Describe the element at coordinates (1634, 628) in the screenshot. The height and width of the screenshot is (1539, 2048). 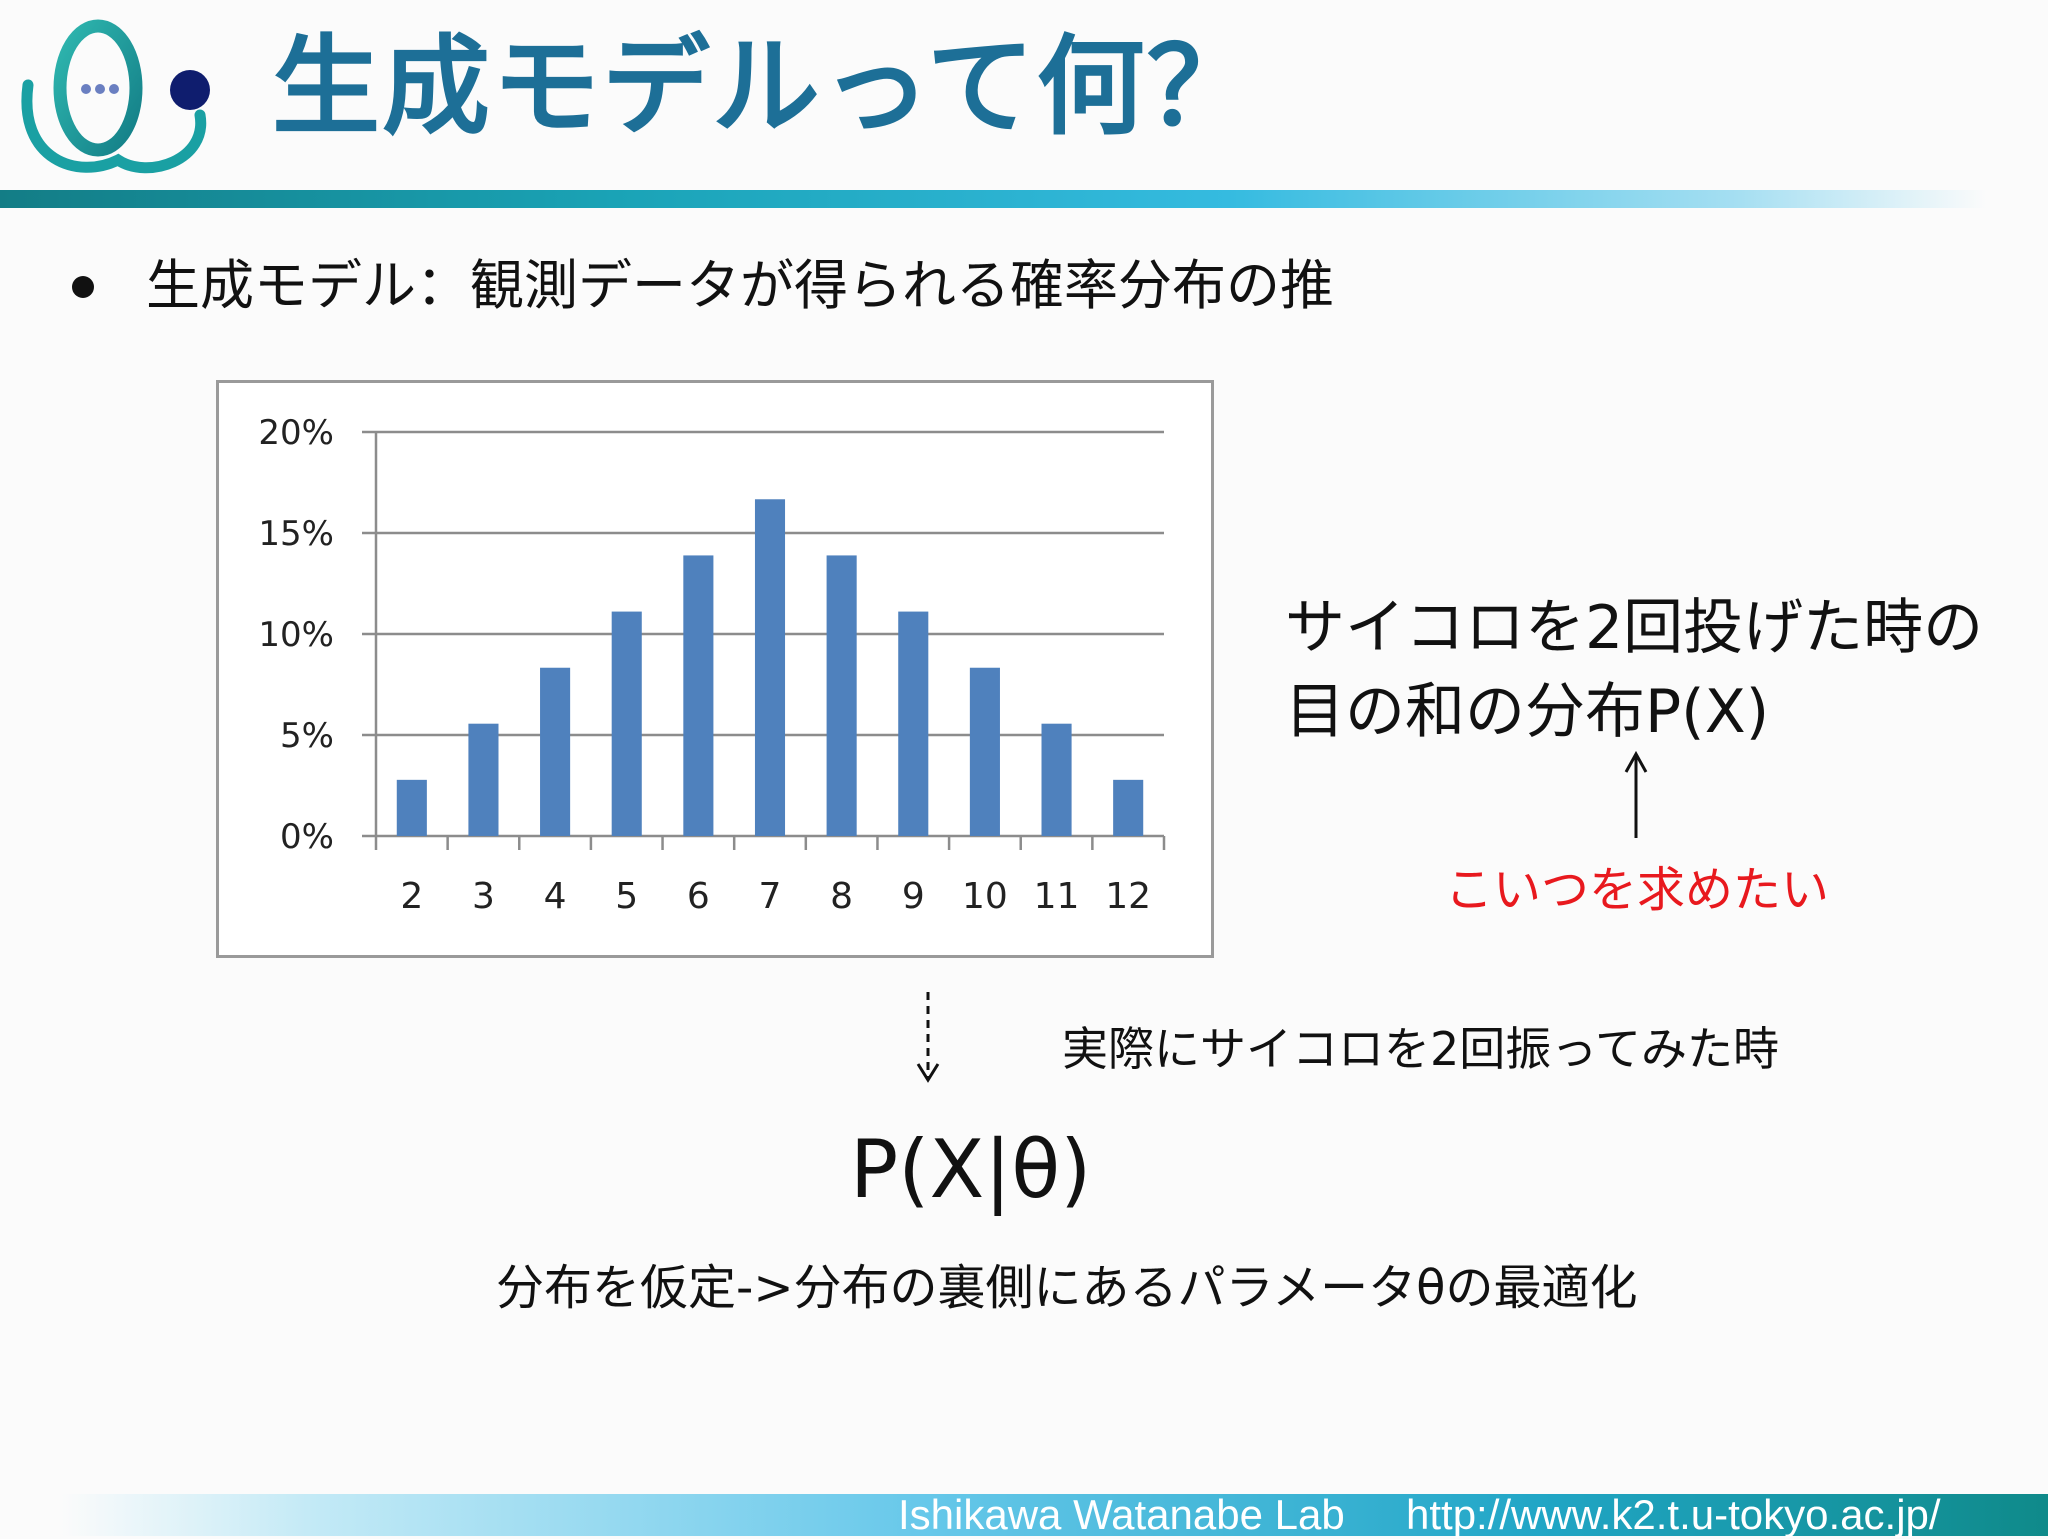
I see `dice-description-line1: サイコロを2回投げた時の` at that location.